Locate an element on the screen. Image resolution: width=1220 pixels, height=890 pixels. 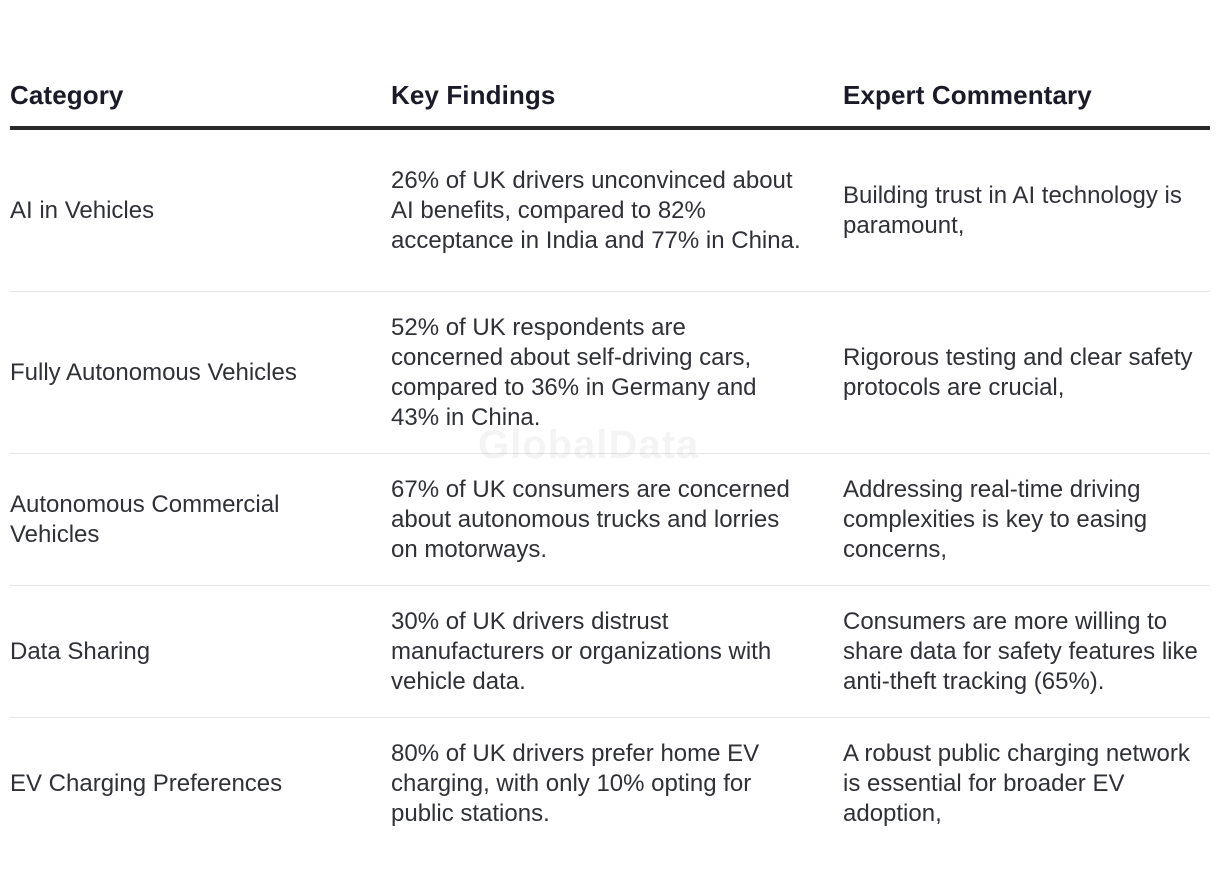
category-text: Autonomous Commercial Vehicles is located at coordinates (145, 519).